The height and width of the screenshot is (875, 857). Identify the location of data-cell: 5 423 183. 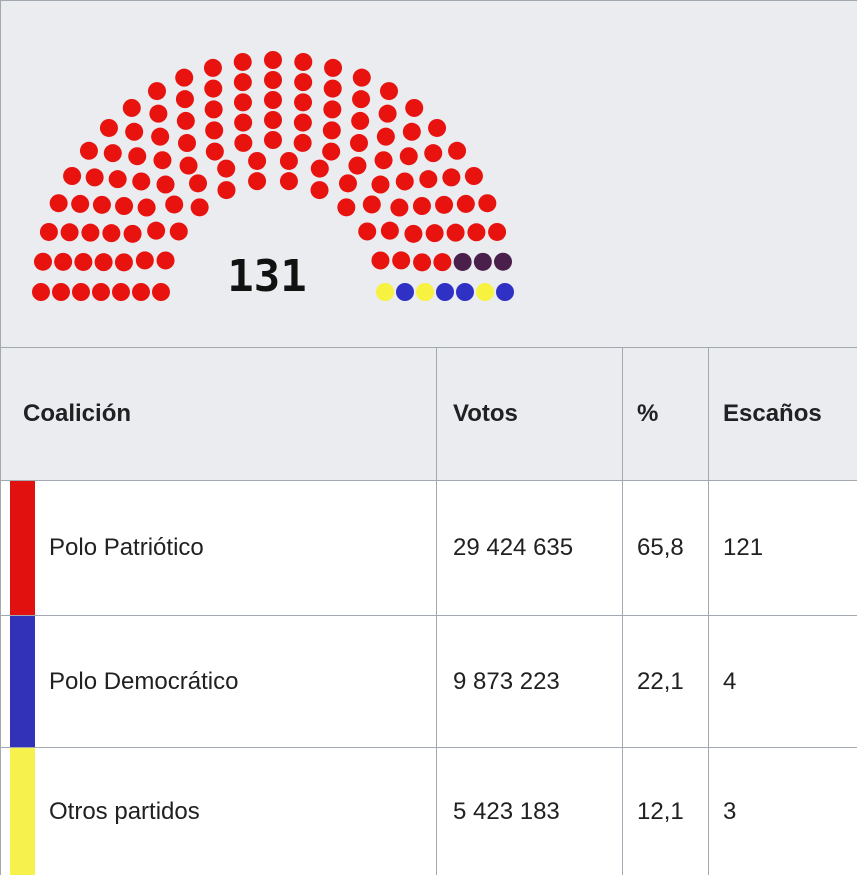
(529, 811).